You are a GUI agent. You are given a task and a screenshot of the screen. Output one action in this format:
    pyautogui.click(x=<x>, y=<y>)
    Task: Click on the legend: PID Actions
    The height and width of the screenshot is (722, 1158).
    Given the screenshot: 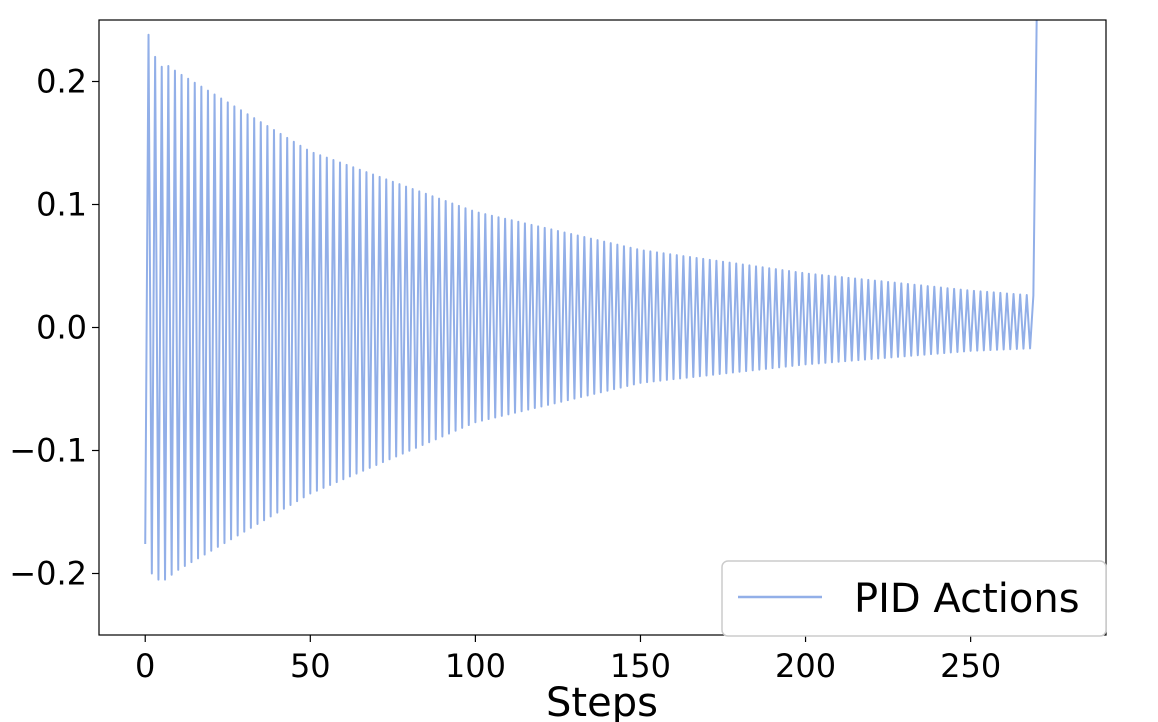 What is the action you would take?
    pyautogui.click(x=914, y=598)
    